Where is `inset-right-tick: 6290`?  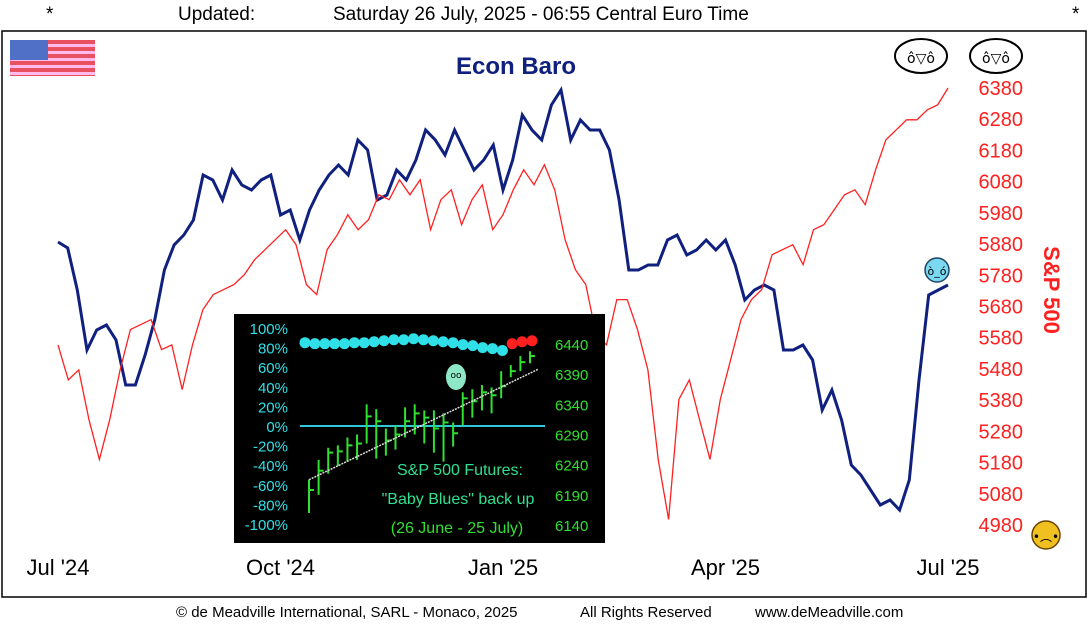 inset-right-tick: 6290 is located at coordinates (571, 436).